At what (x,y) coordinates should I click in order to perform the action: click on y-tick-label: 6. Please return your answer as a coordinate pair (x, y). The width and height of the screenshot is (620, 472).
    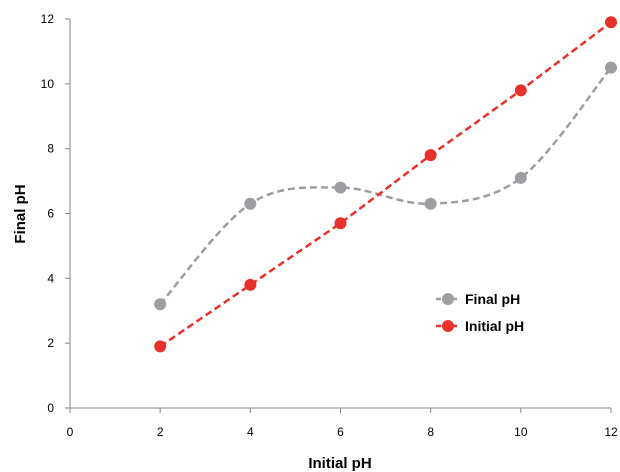
    Looking at the image, I should click on (50, 214).